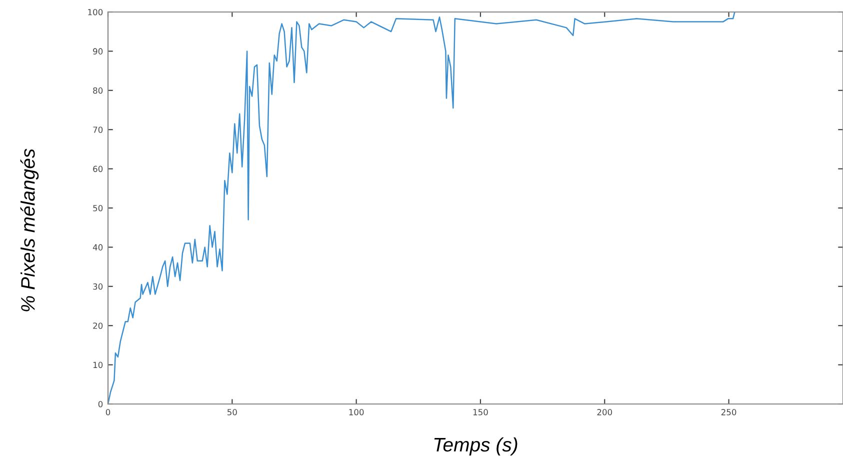  What do you see at coordinates (728, 412) in the screenshot?
I see `x-tick-label: 250` at bounding box center [728, 412].